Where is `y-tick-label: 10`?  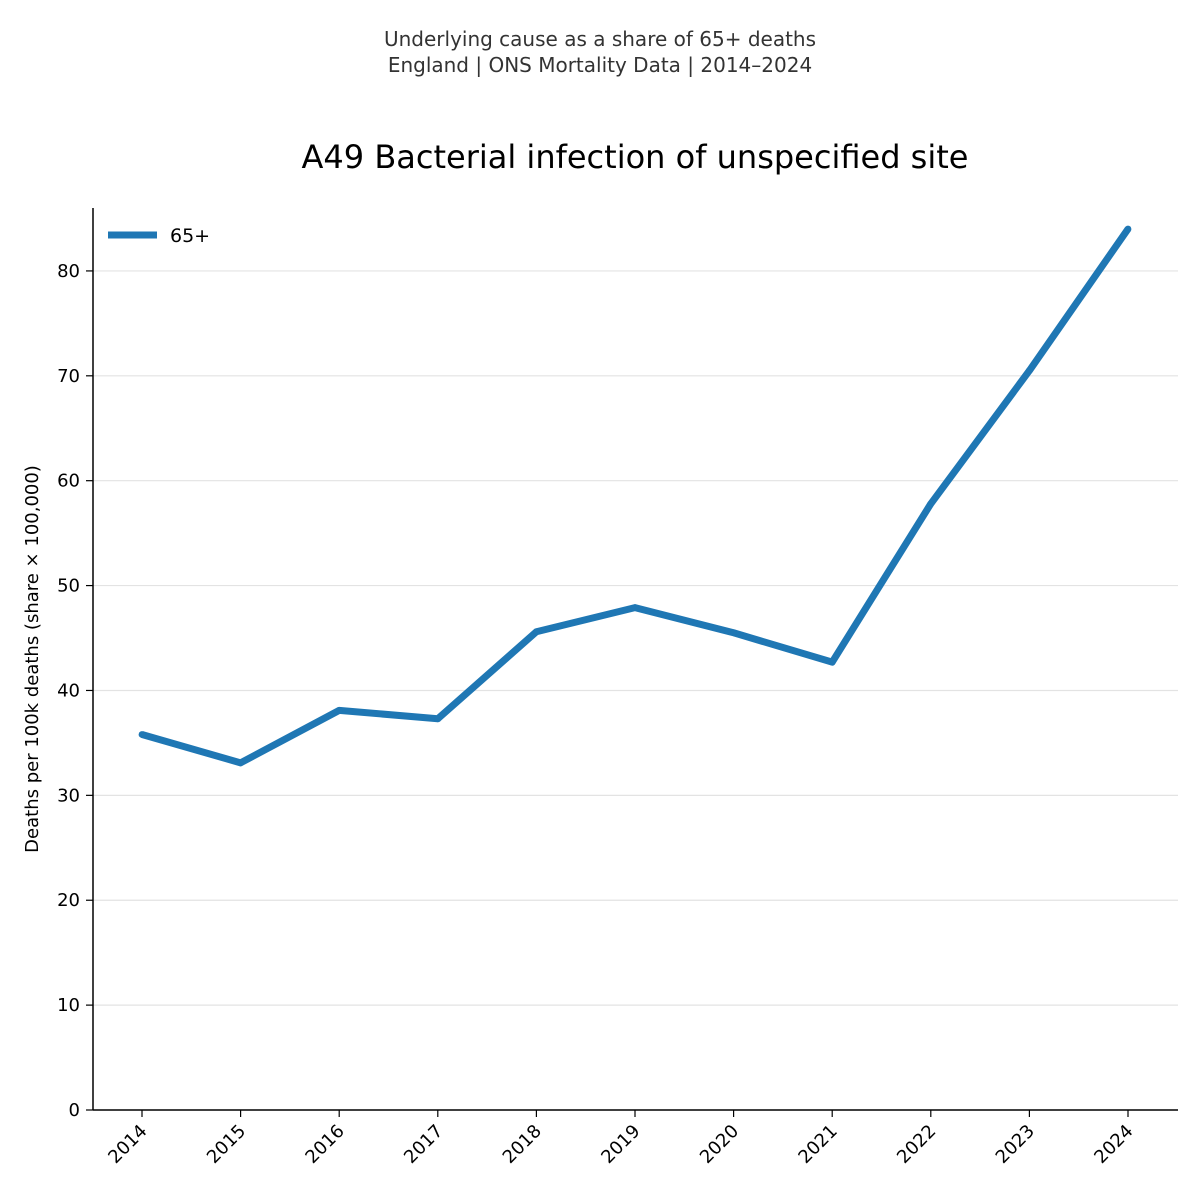 y-tick-label: 10 is located at coordinates (68, 1005).